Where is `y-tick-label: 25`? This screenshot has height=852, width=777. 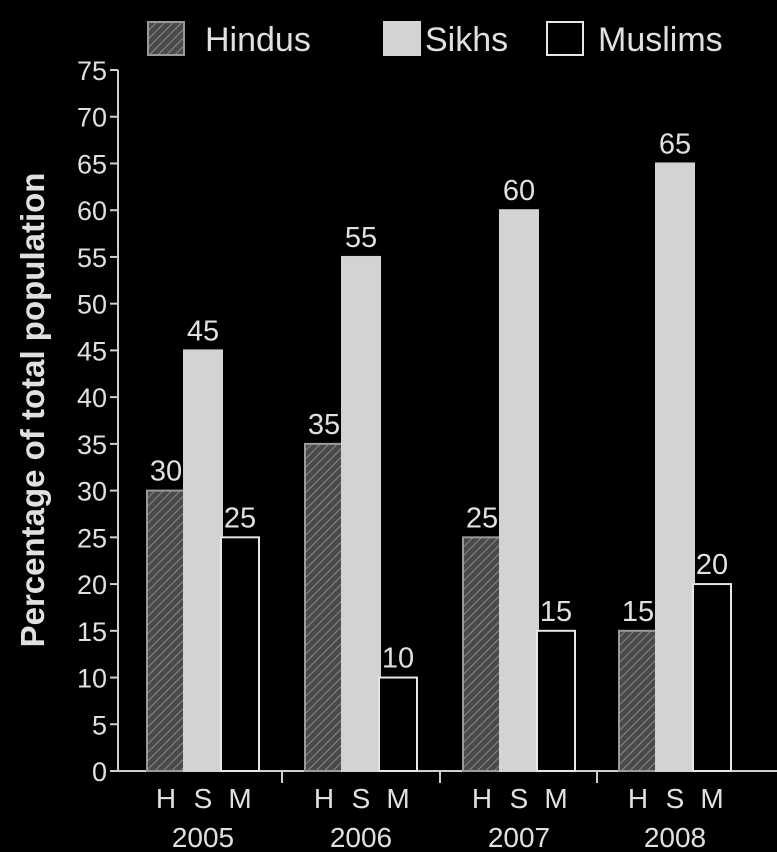 y-tick-label: 25 is located at coordinates (92, 538).